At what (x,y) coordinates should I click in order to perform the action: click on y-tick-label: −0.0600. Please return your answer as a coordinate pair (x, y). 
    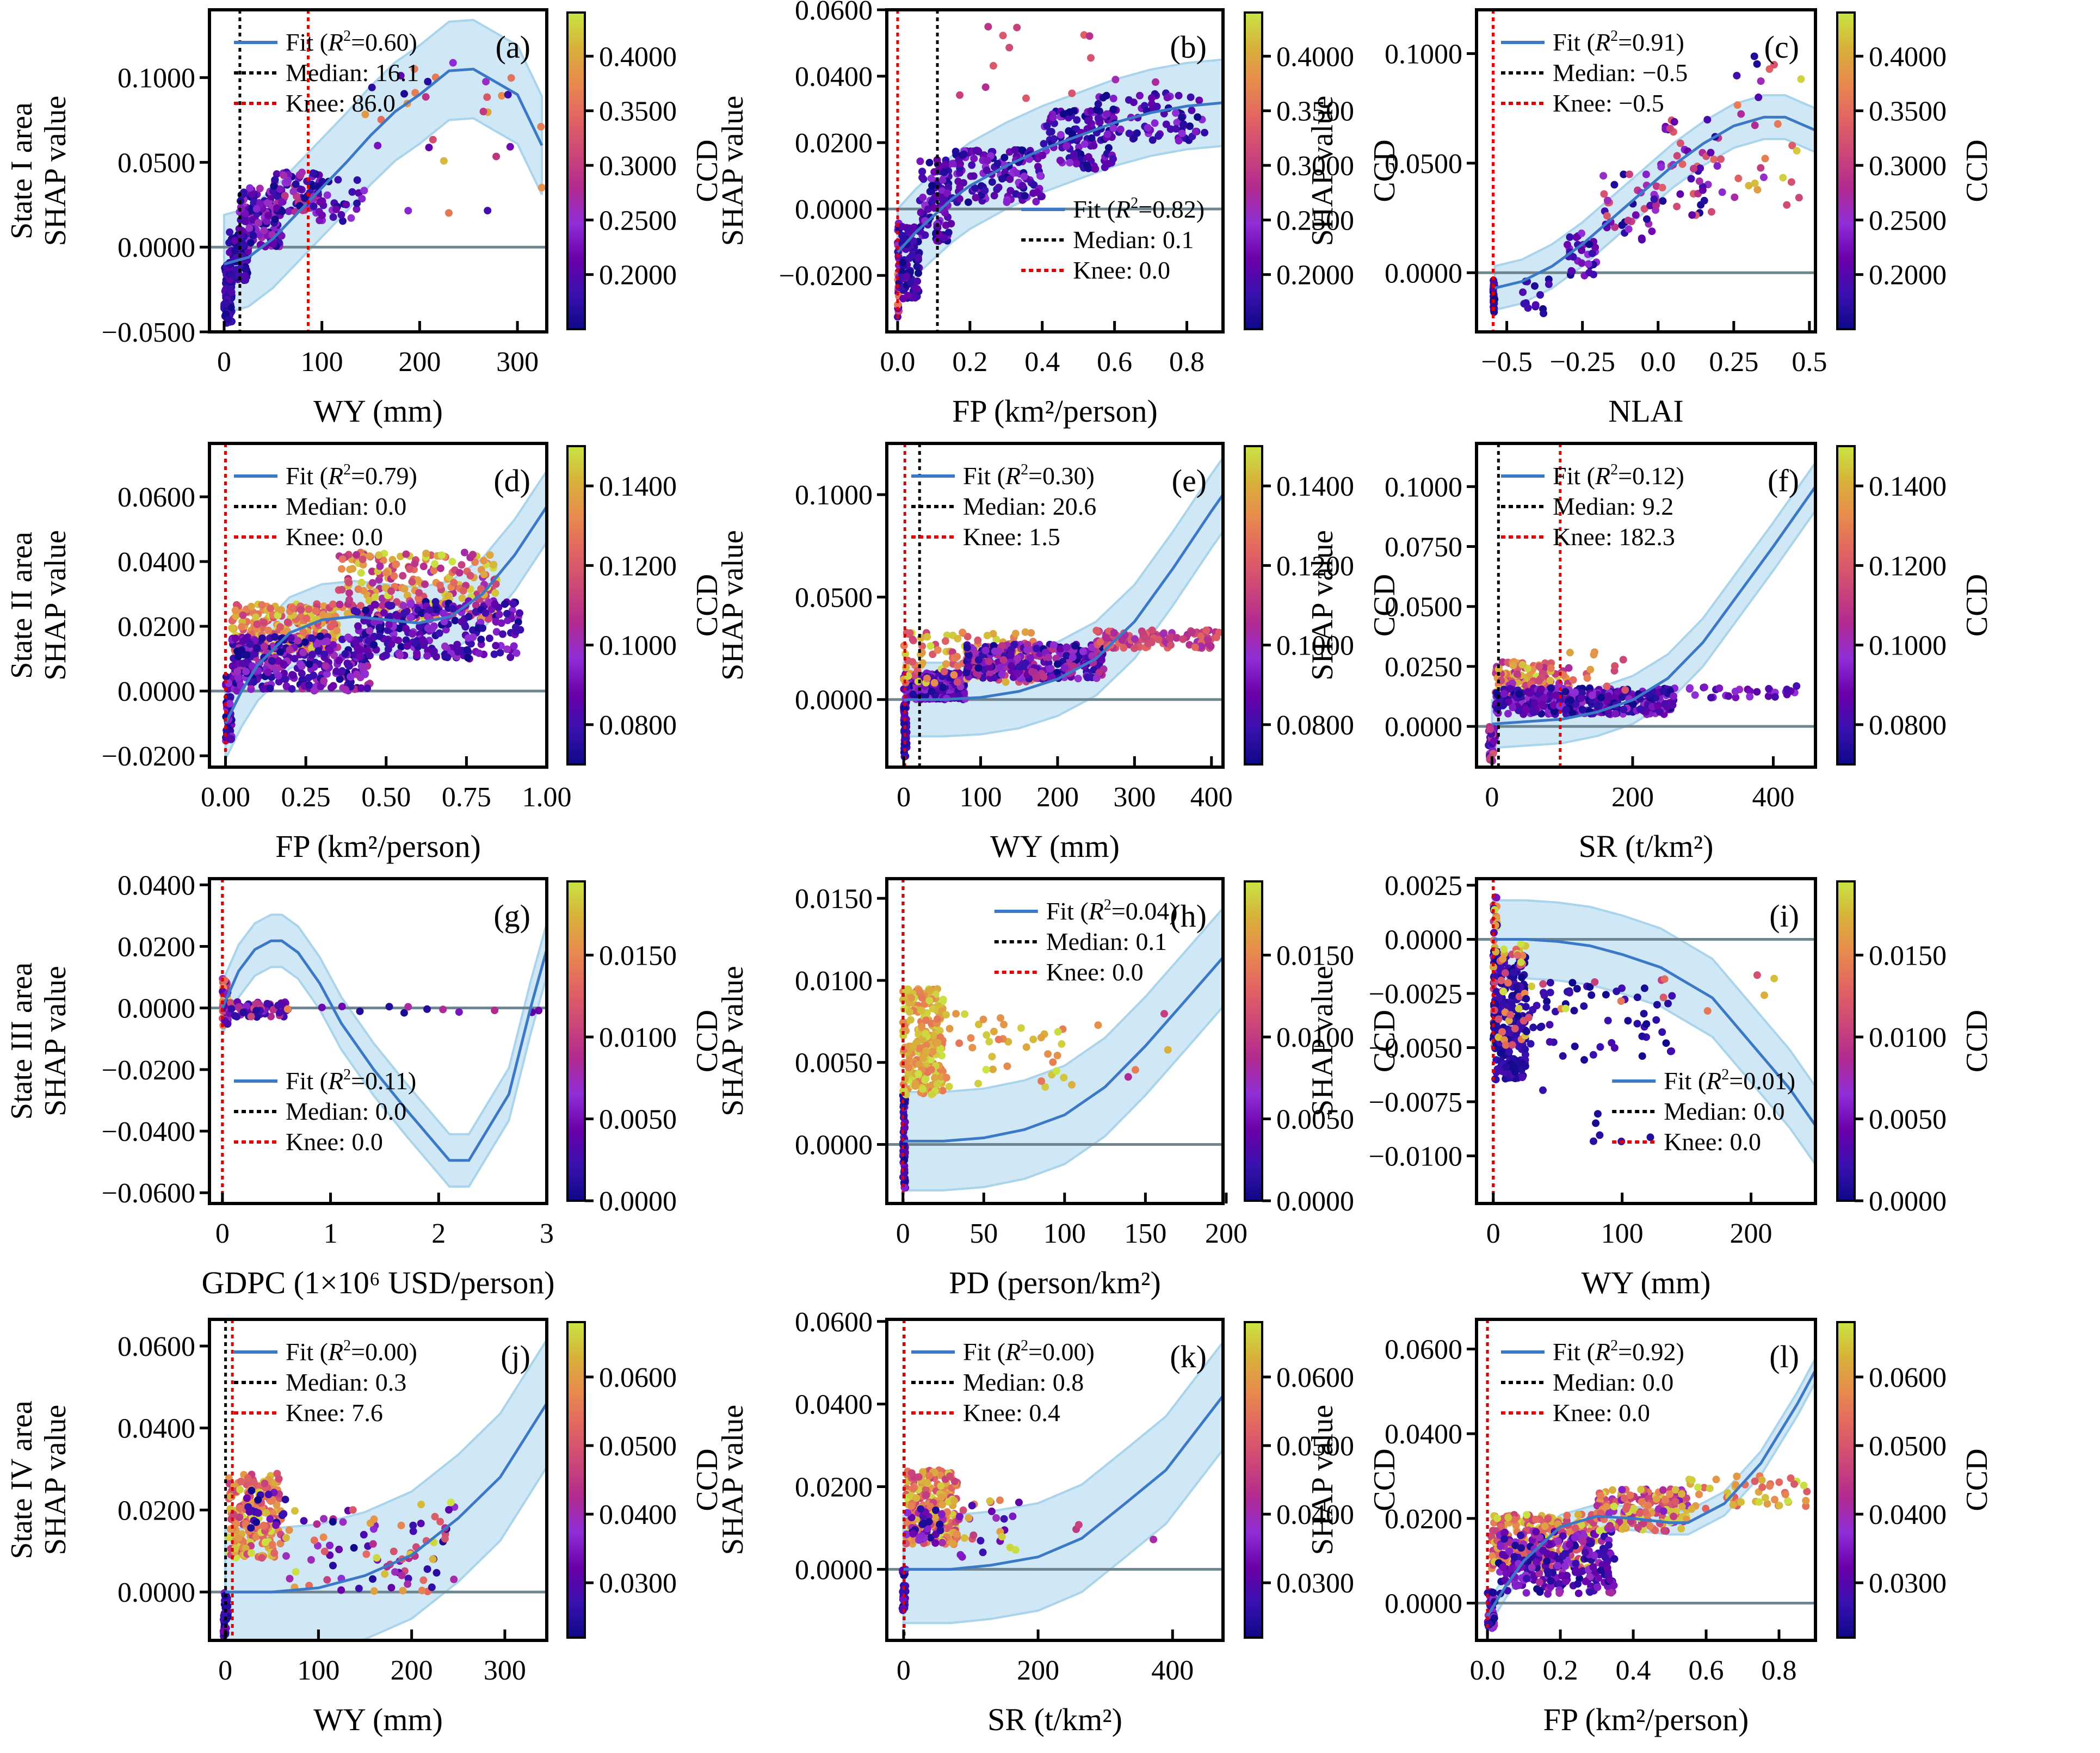
    Looking at the image, I should click on (148, 1193).